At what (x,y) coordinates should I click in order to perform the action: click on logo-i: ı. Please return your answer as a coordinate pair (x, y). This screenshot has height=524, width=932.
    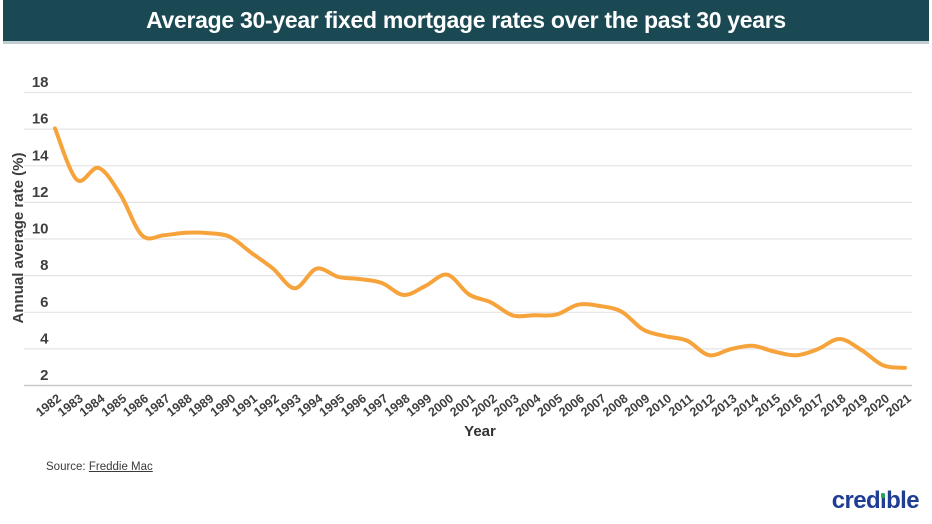
    Looking at the image, I should click on (883, 500).